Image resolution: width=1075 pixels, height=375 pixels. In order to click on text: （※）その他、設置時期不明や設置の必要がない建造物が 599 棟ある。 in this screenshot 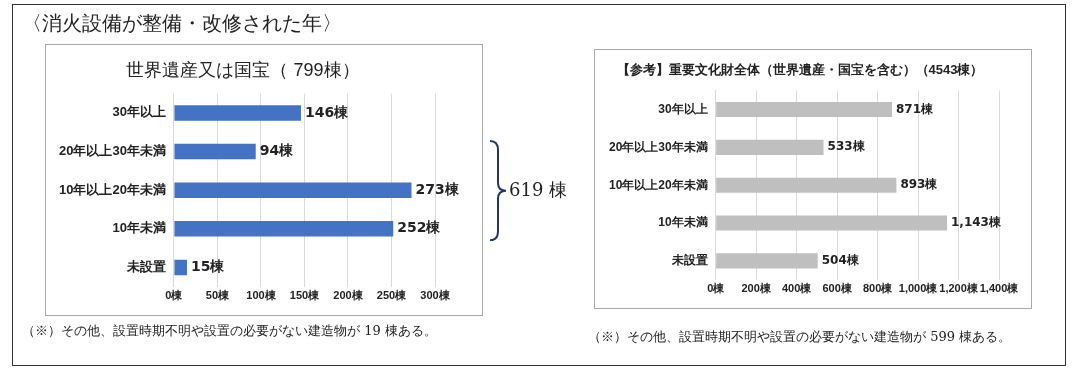, I will do `click(800, 337)`.